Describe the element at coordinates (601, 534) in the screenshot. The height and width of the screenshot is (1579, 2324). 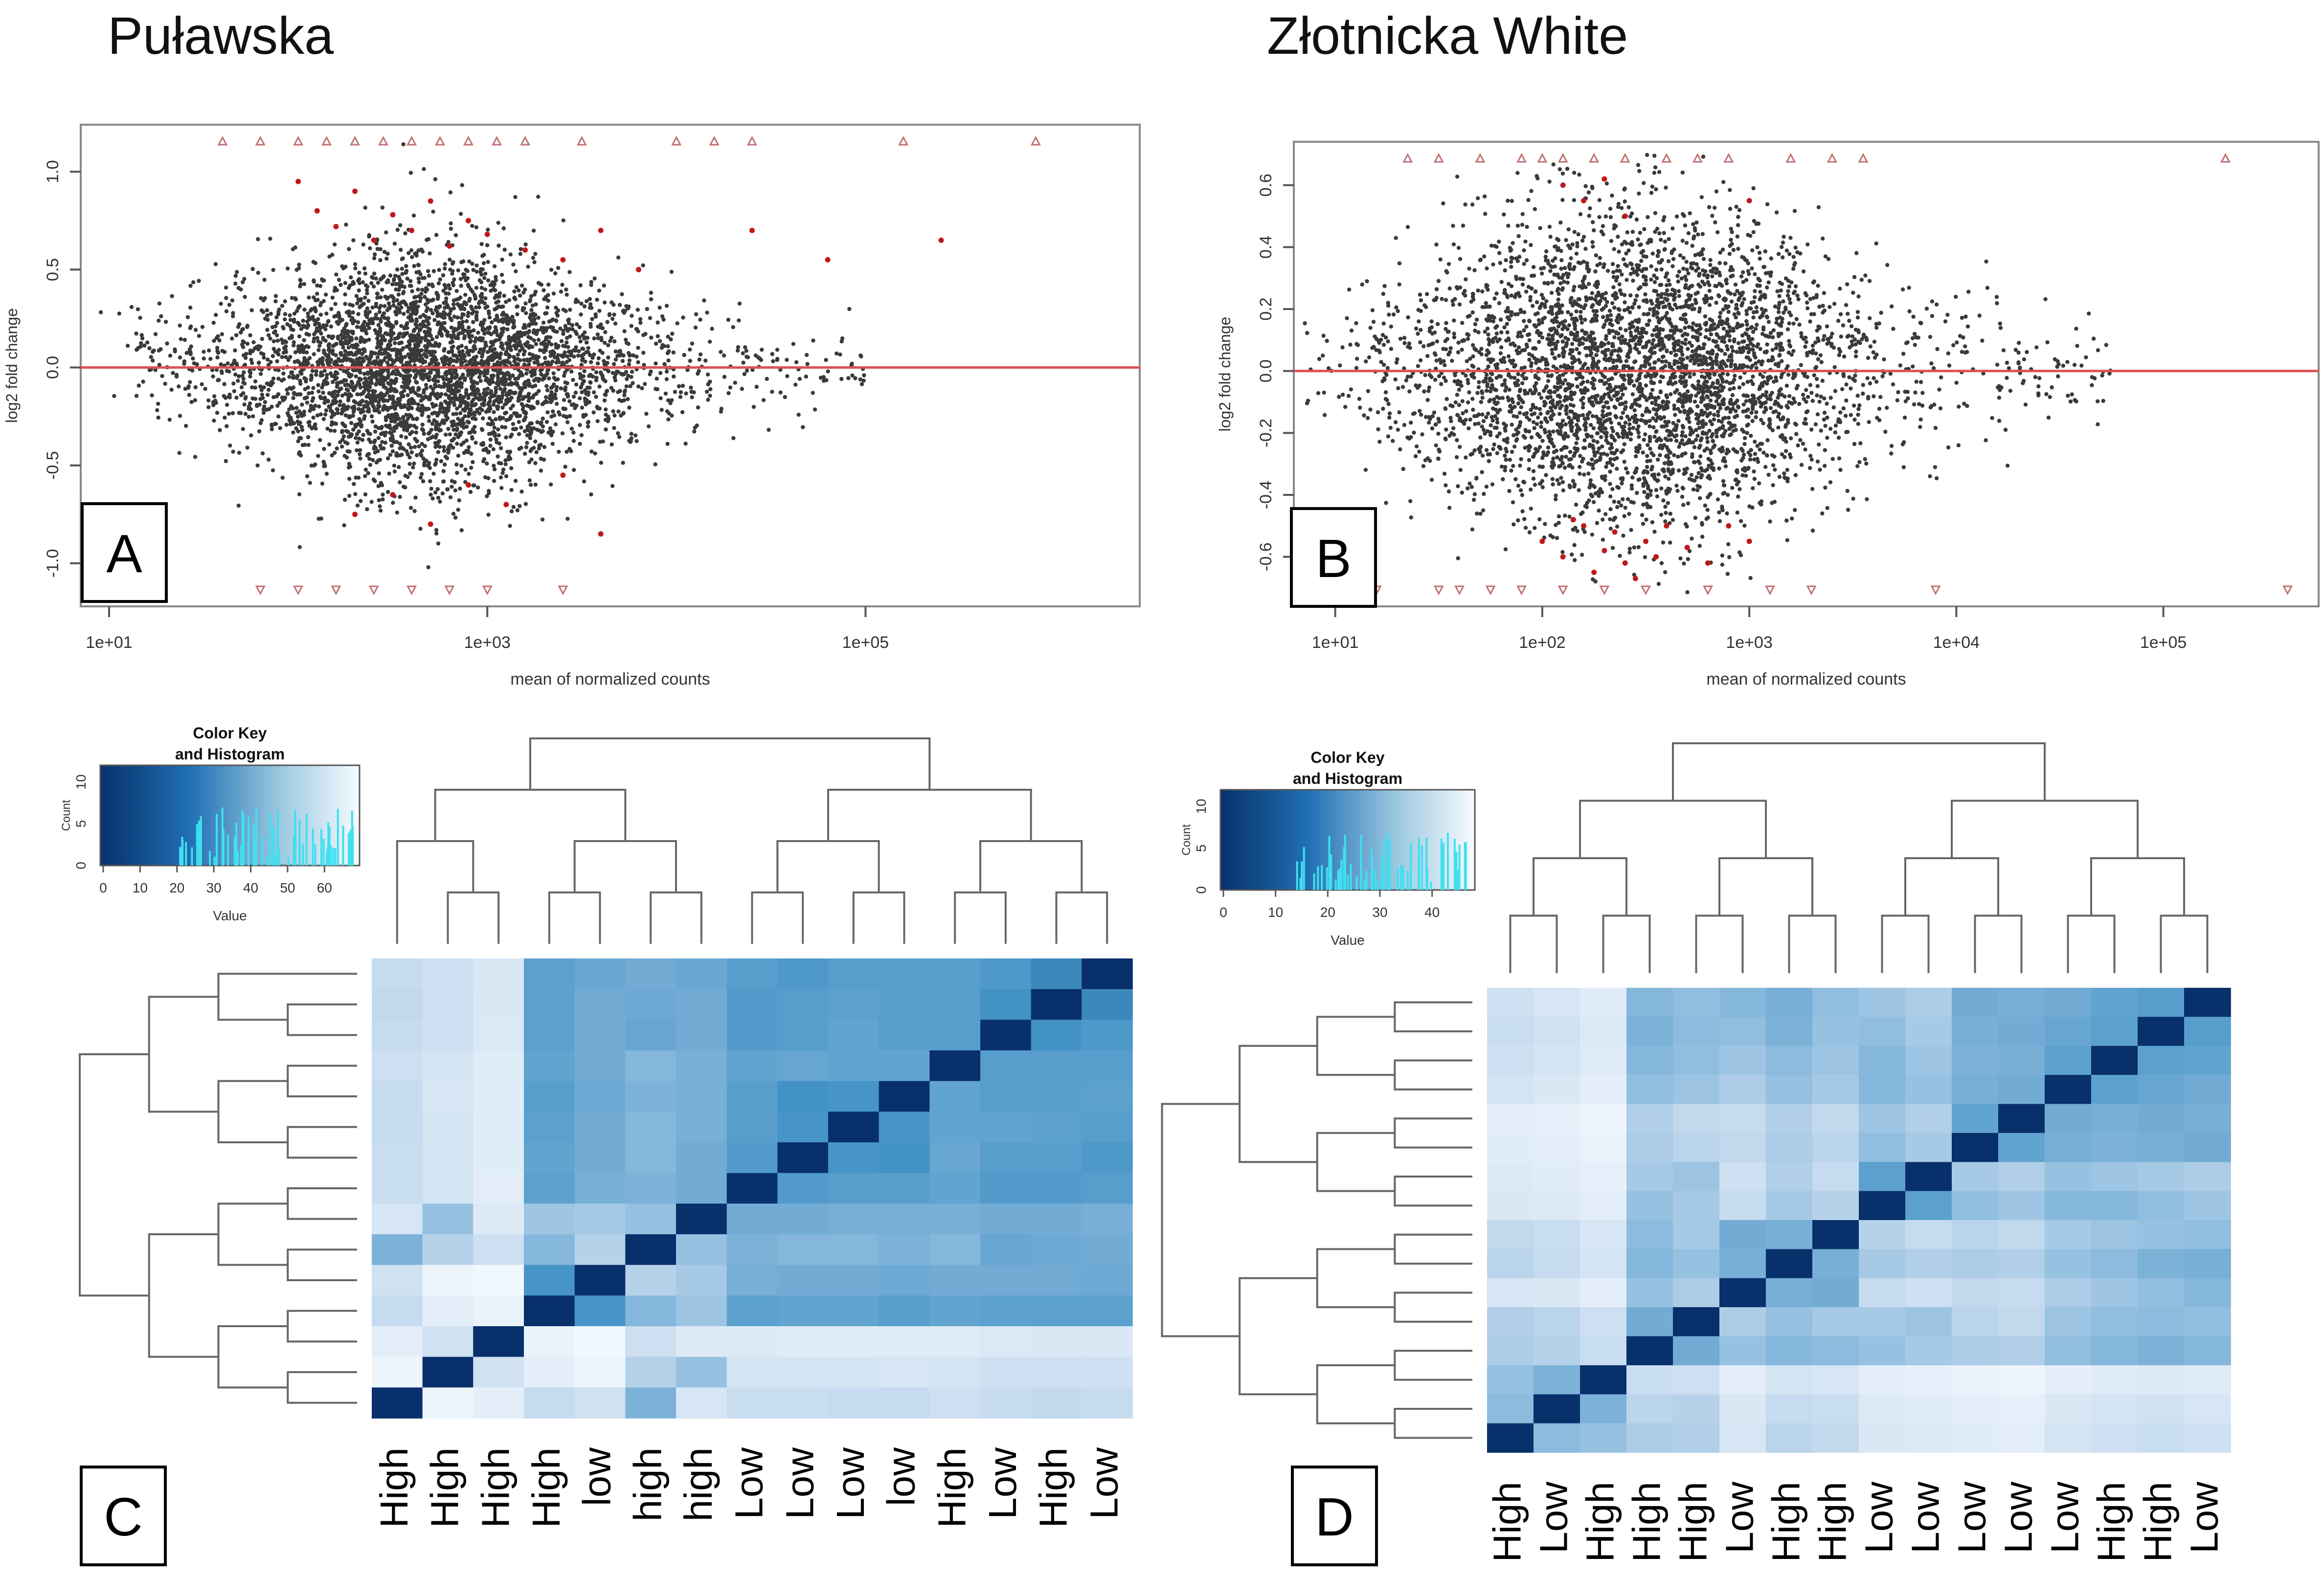
I see `significant-point` at that location.